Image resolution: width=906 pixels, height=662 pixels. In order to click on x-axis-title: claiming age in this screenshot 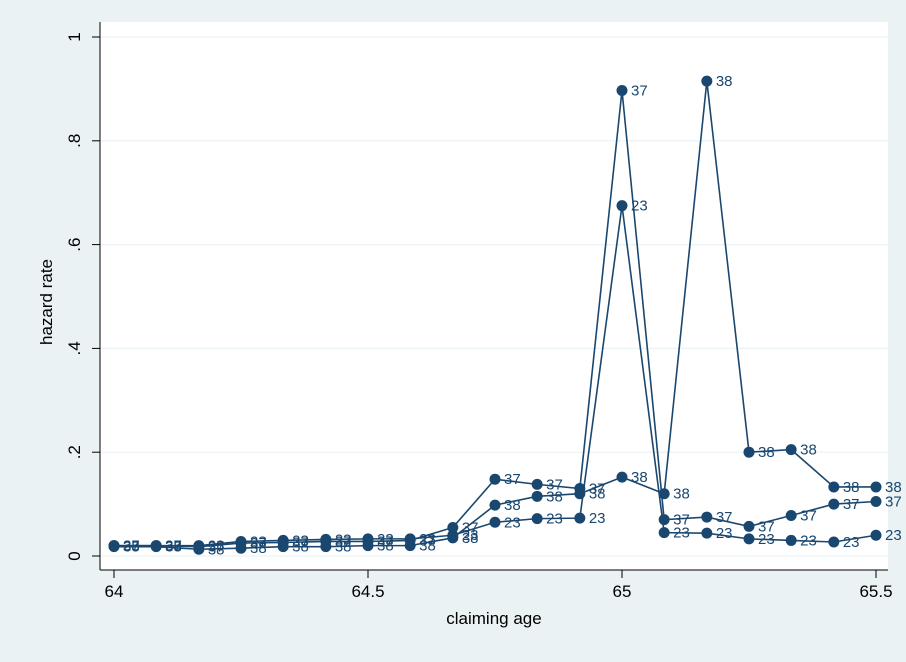, I will do `click(493, 618)`.